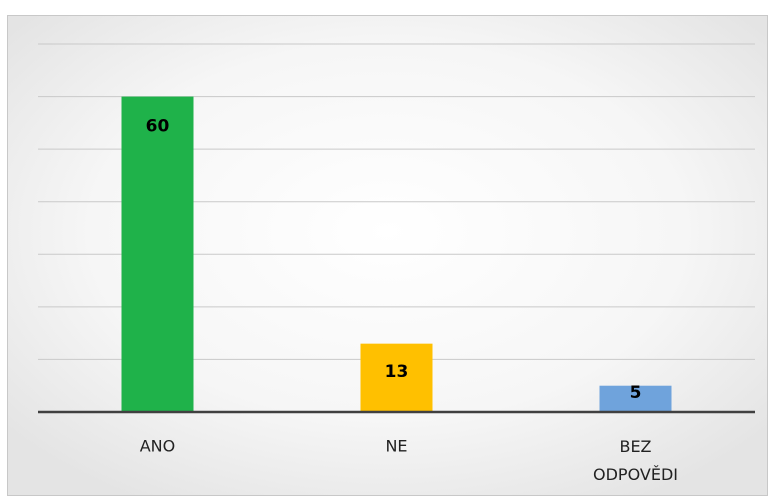  What do you see at coordinates (397, 372) in the screenshot?
I see `data-label: 13` at bounding box center [397, 372].